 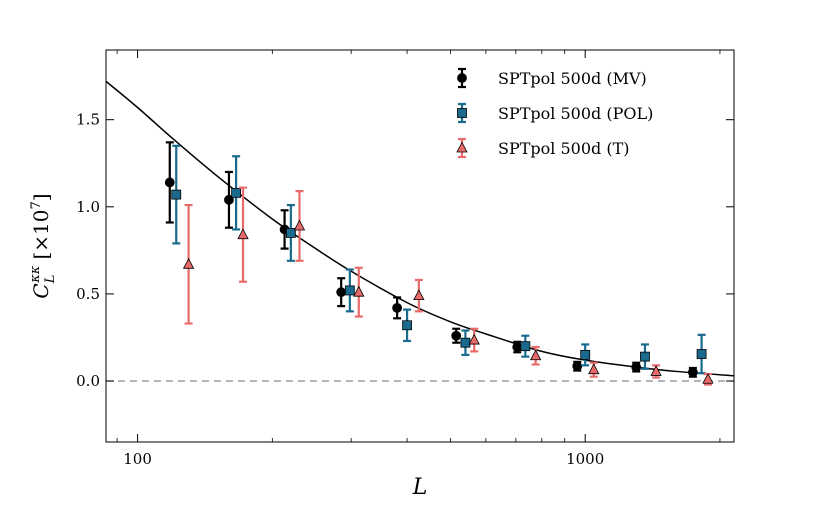 I want to click on y-tick-label: 0.0, so click(x=88, y=381).